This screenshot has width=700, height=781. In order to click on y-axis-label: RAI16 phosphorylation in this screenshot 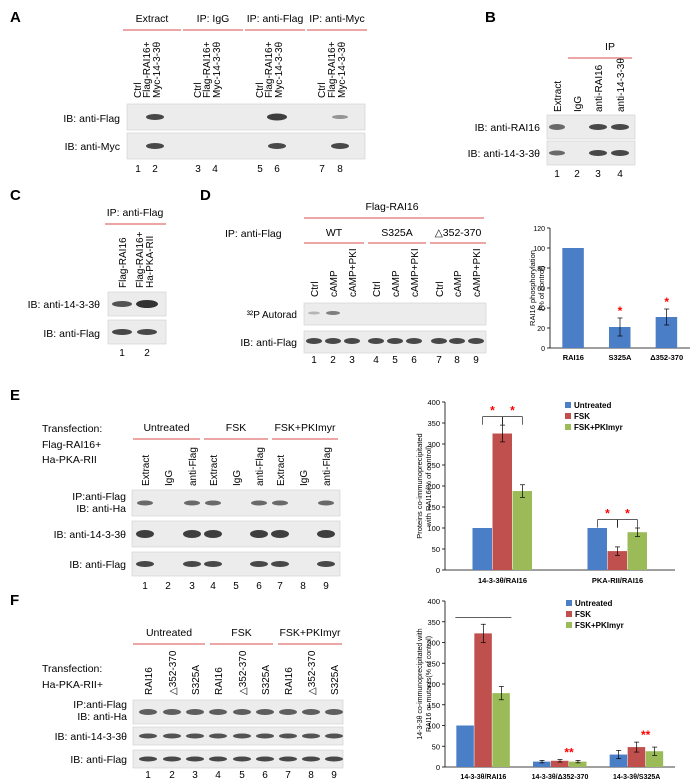, I will do `click(532, 288)`.